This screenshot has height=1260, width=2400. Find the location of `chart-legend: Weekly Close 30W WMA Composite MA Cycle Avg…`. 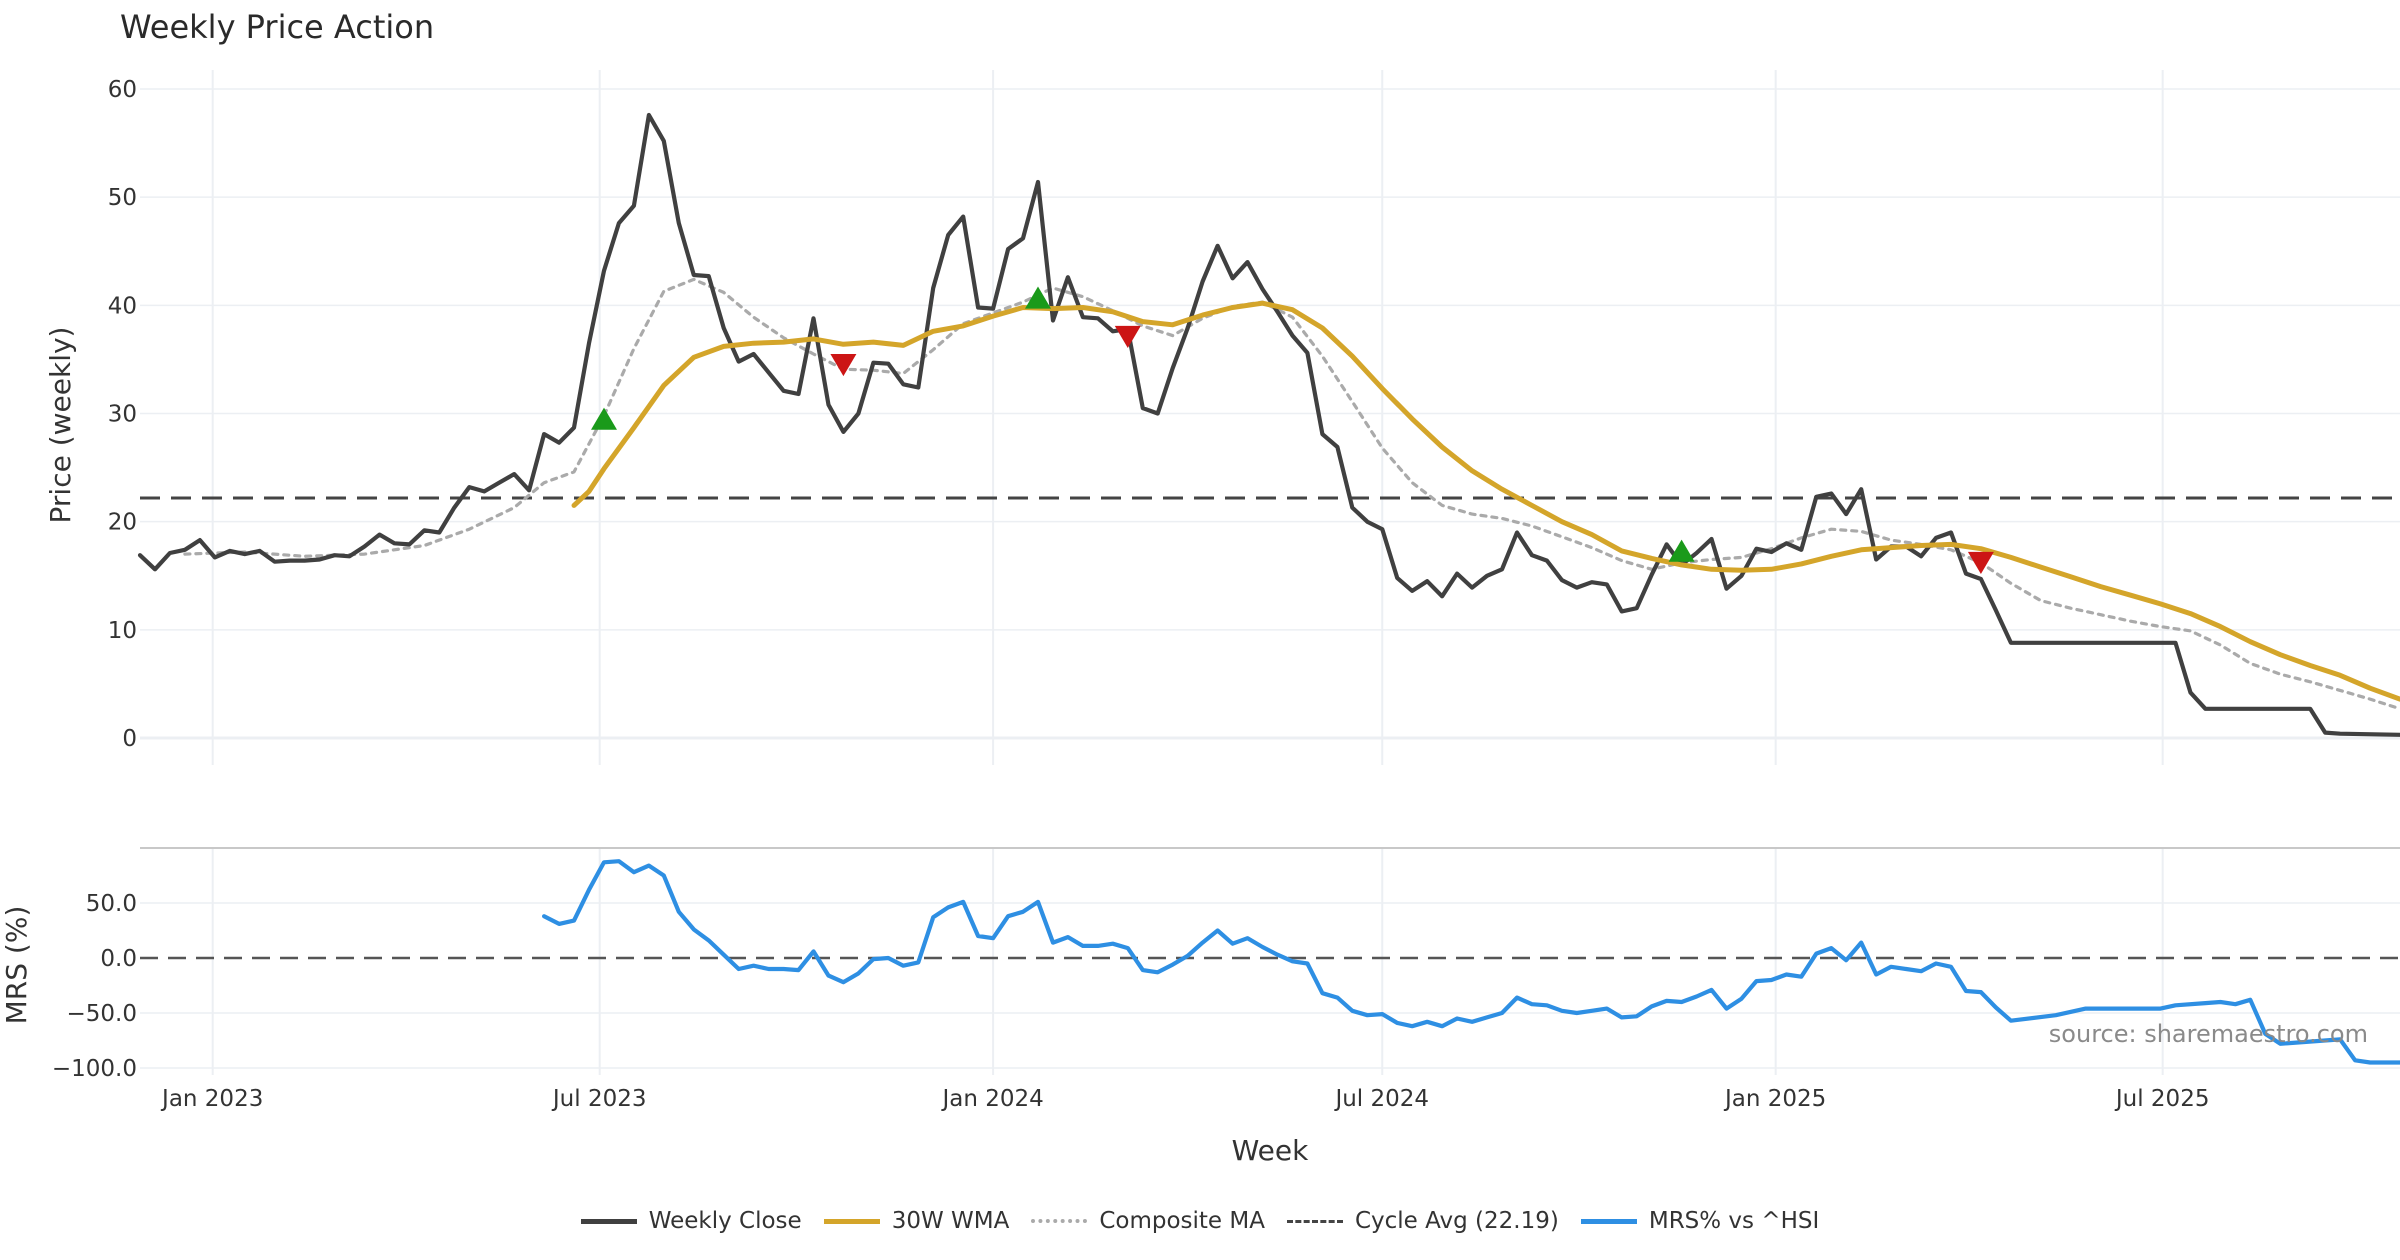

chart-legend: Weekly Close 30W WMA Composite MA Cycle Avg… is located at coordinates (1200, 1221).